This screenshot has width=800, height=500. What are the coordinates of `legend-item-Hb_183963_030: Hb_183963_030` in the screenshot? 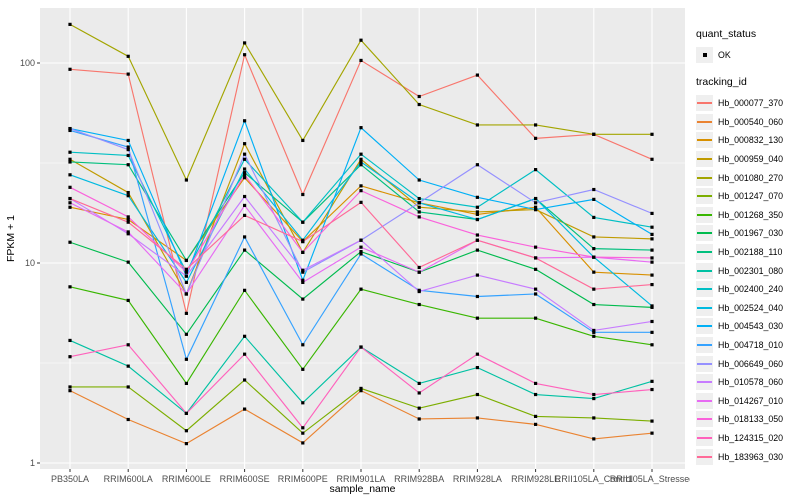 It's located at (739, 456).